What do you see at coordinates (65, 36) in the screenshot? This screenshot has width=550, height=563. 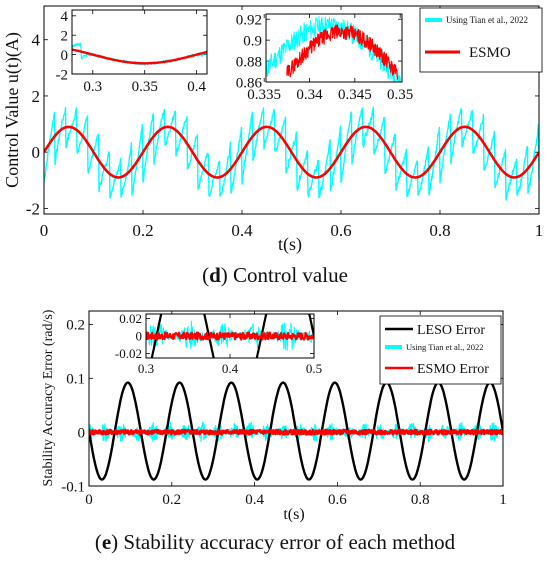 I see `d-inset1-ytick-label: 2` at bounding box center [65, 36].